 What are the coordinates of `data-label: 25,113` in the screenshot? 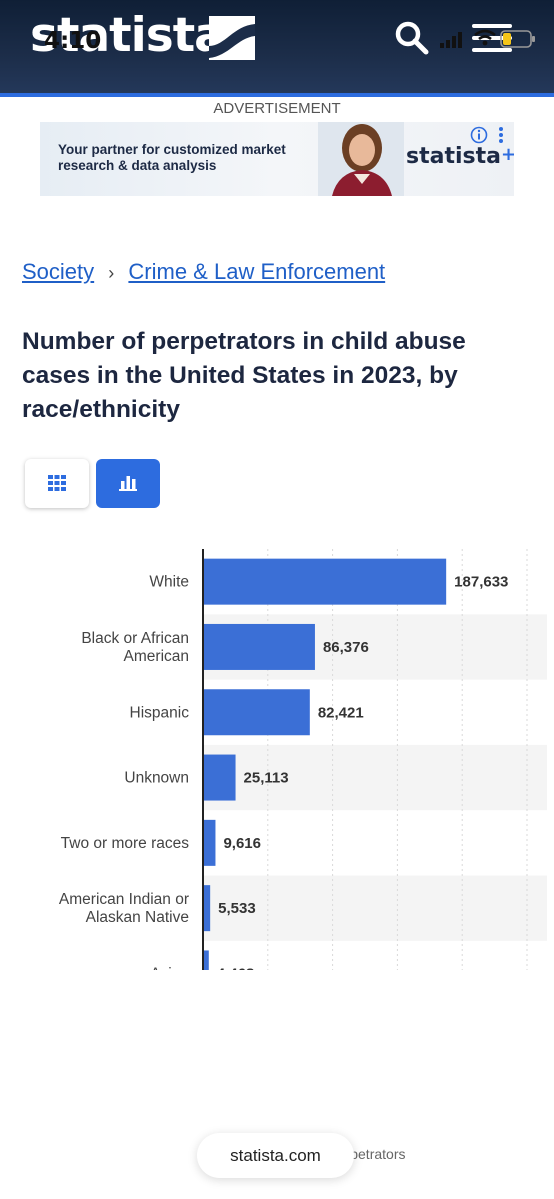 It's located at (266, 778).